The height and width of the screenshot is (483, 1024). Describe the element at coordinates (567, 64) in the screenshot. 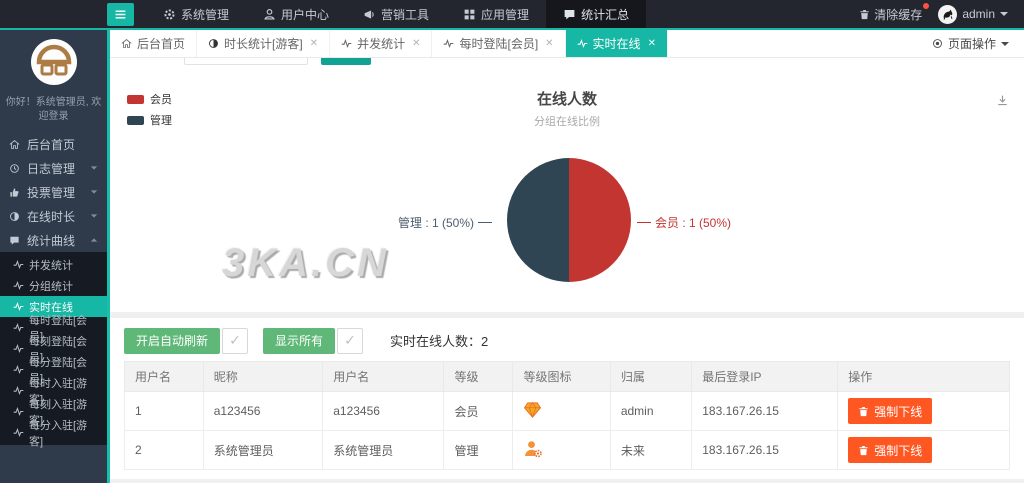

I see `filter-row: 房间号 查询` at that location.